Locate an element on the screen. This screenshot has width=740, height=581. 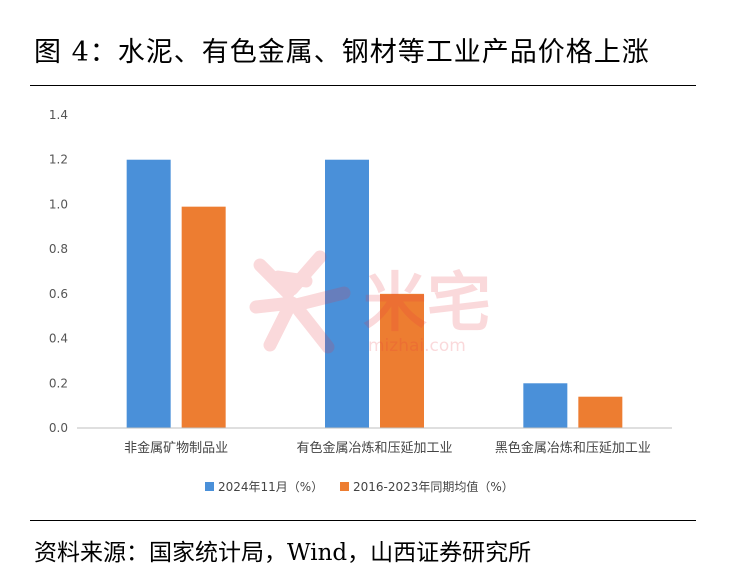
source-note: 资料来源：国家统计局，Wind，山西证券研究所 is located at coordinates (283, 553).